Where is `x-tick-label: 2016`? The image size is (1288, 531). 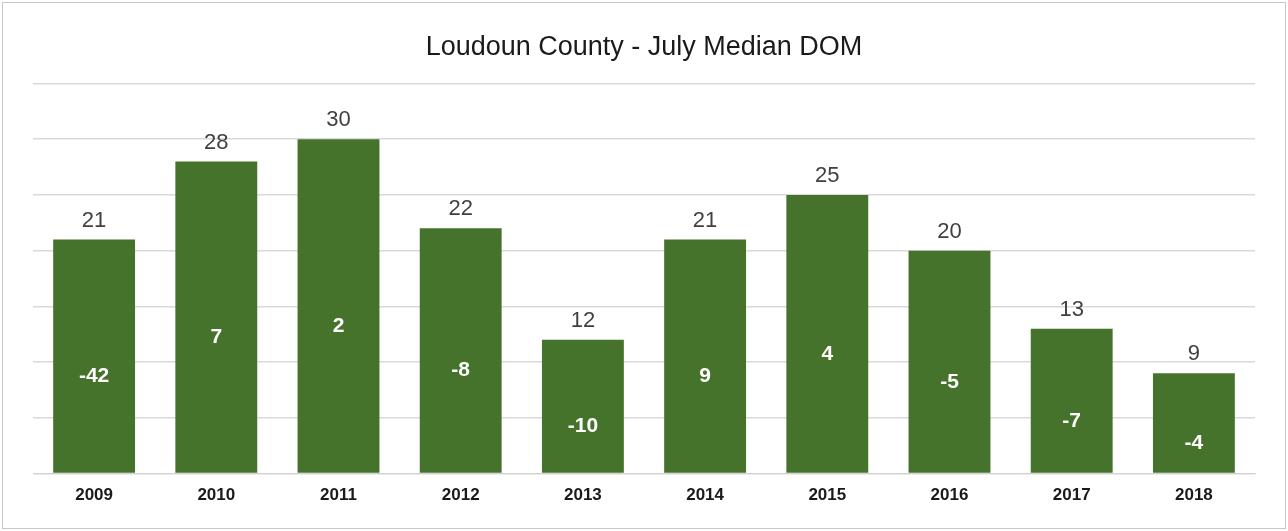
x-tick-label: 2016 is located at coordinates (949, 495).